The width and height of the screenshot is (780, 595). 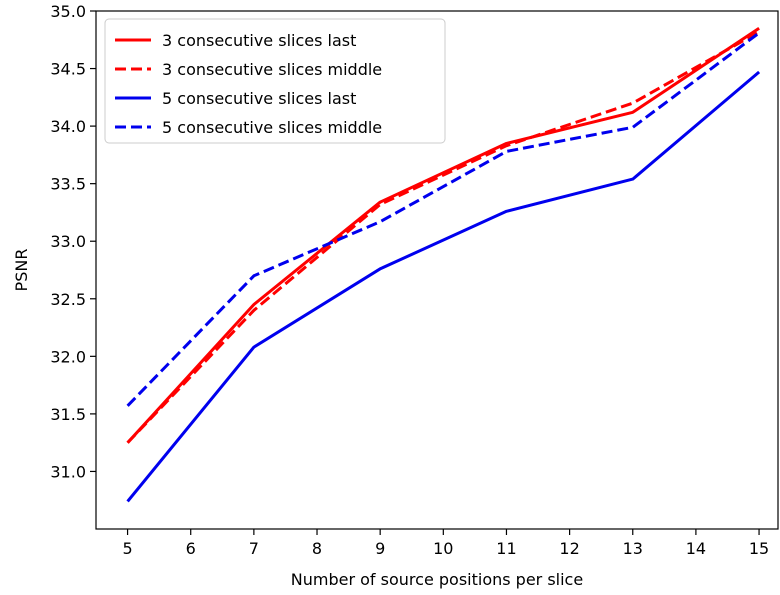 What do you see at coordinates (68, 126) in the screenshot?
I see `y-tick-label: 34.0` at bounding box center [68, 126].